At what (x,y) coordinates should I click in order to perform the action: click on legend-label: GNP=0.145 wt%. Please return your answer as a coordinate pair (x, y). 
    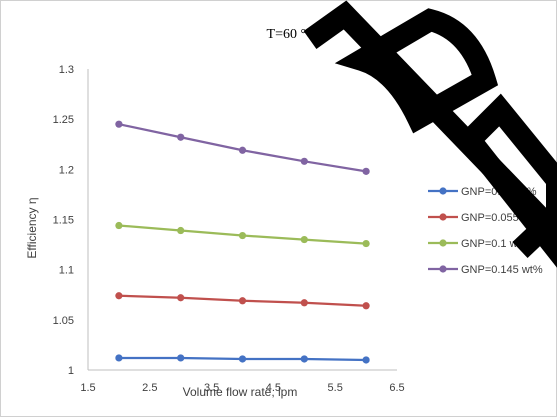
    Looking at the image, I should click on (502, 270).